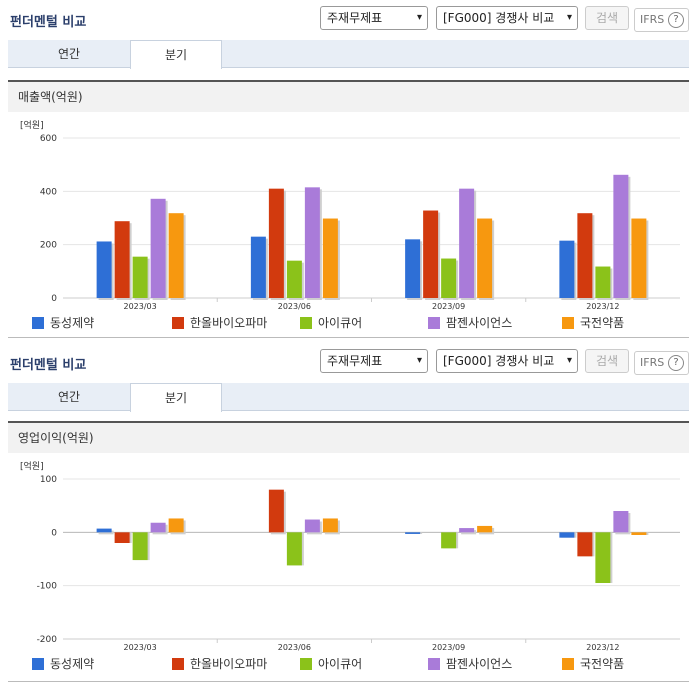 This screenshot has height=684, width=696. I want to click on x-tick-label: 2023/12, so click(602, 647).